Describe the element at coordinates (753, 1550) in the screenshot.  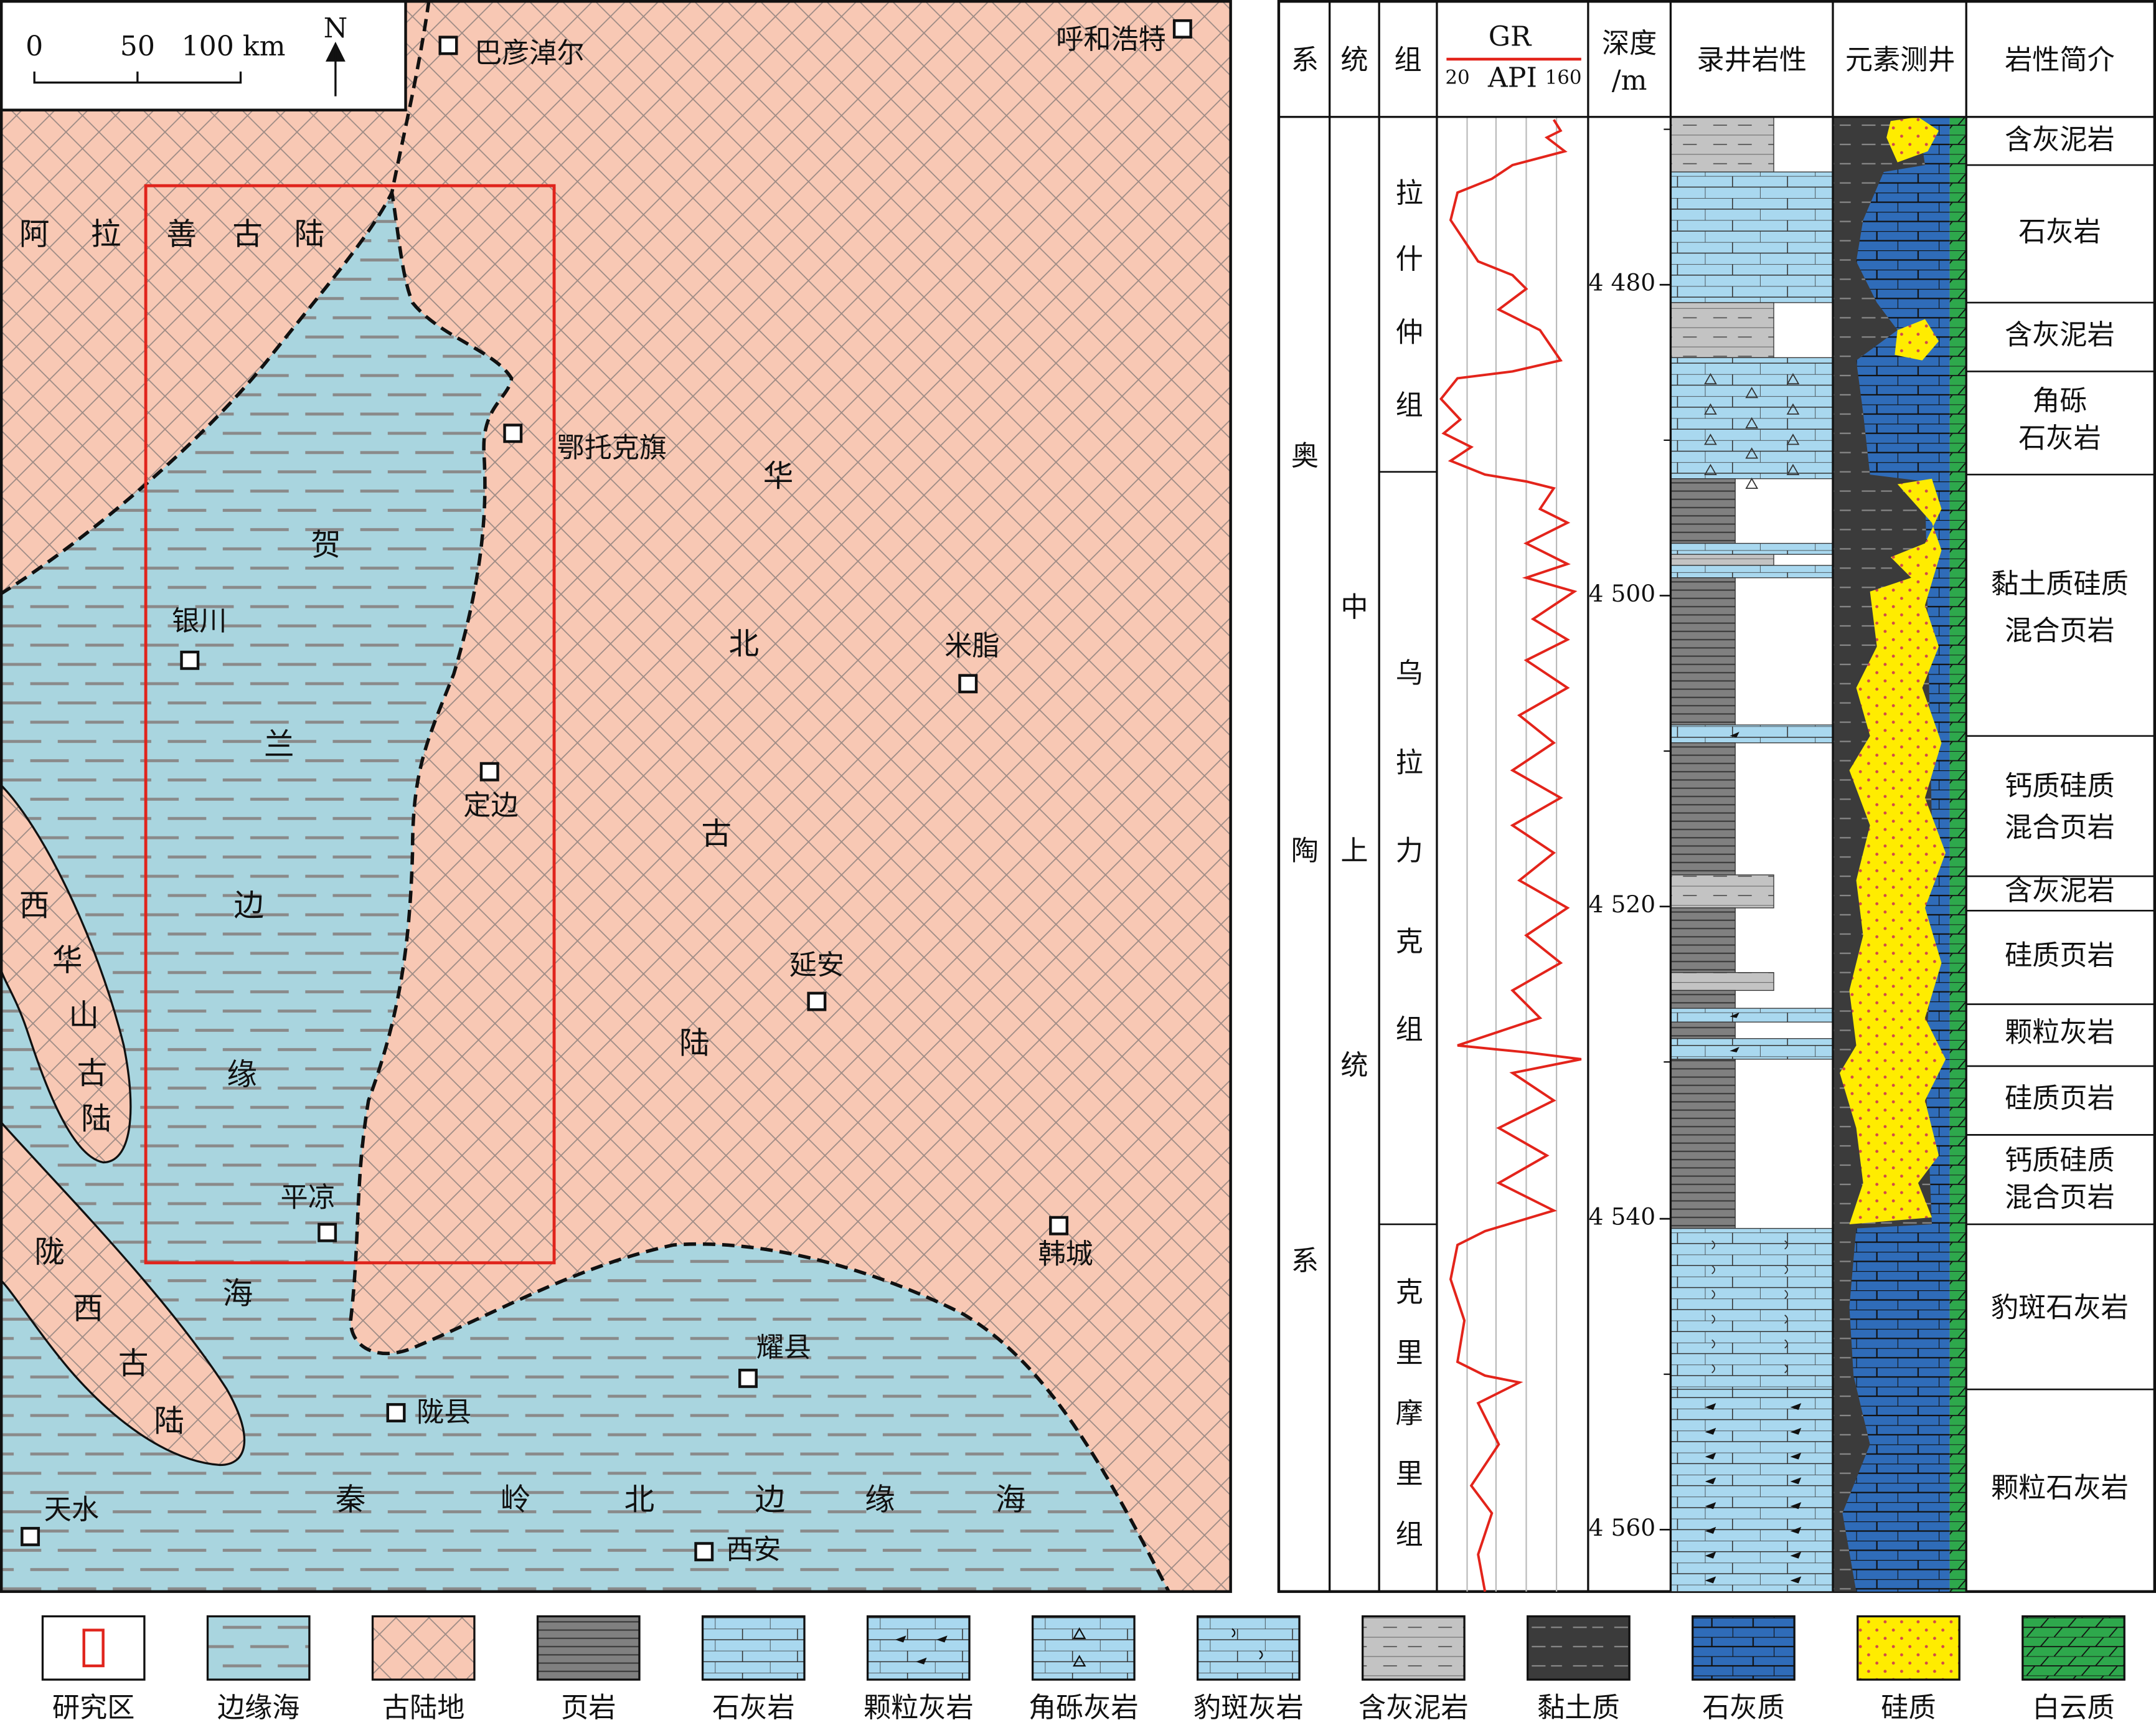
I see `city-label: 西安` at that location.